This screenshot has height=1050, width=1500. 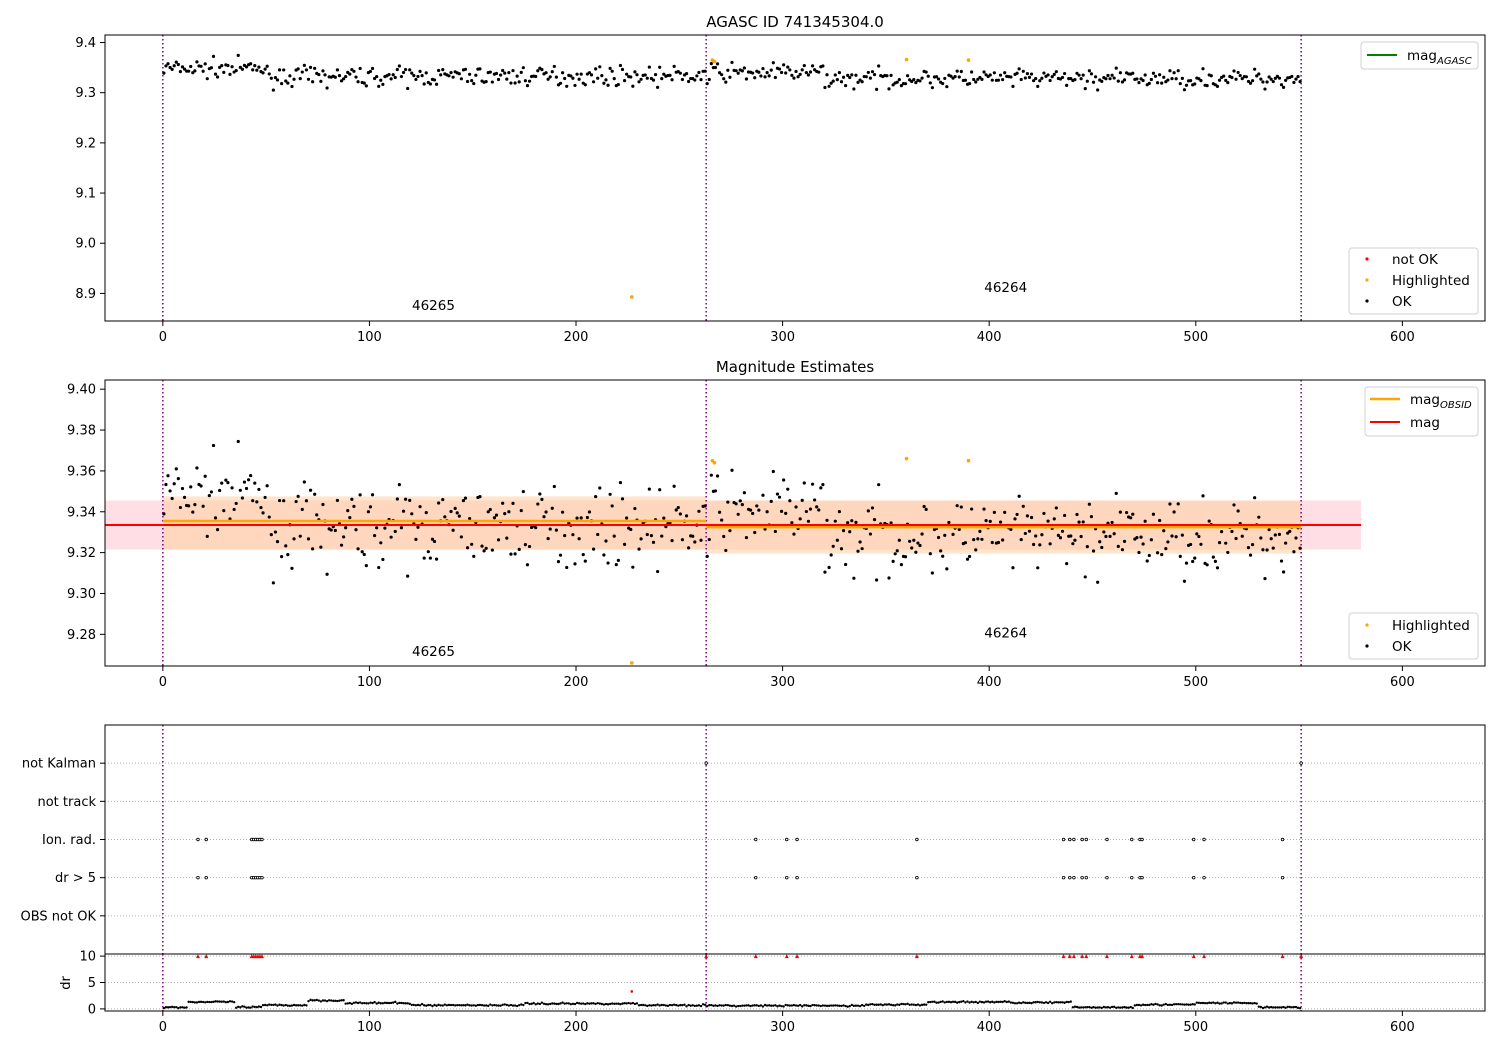 What do you see at coordinates (1431, 626) in the screenshot?
I see `legend2-label-highlighted: Highlighted` at bounding box center [1431, 626].